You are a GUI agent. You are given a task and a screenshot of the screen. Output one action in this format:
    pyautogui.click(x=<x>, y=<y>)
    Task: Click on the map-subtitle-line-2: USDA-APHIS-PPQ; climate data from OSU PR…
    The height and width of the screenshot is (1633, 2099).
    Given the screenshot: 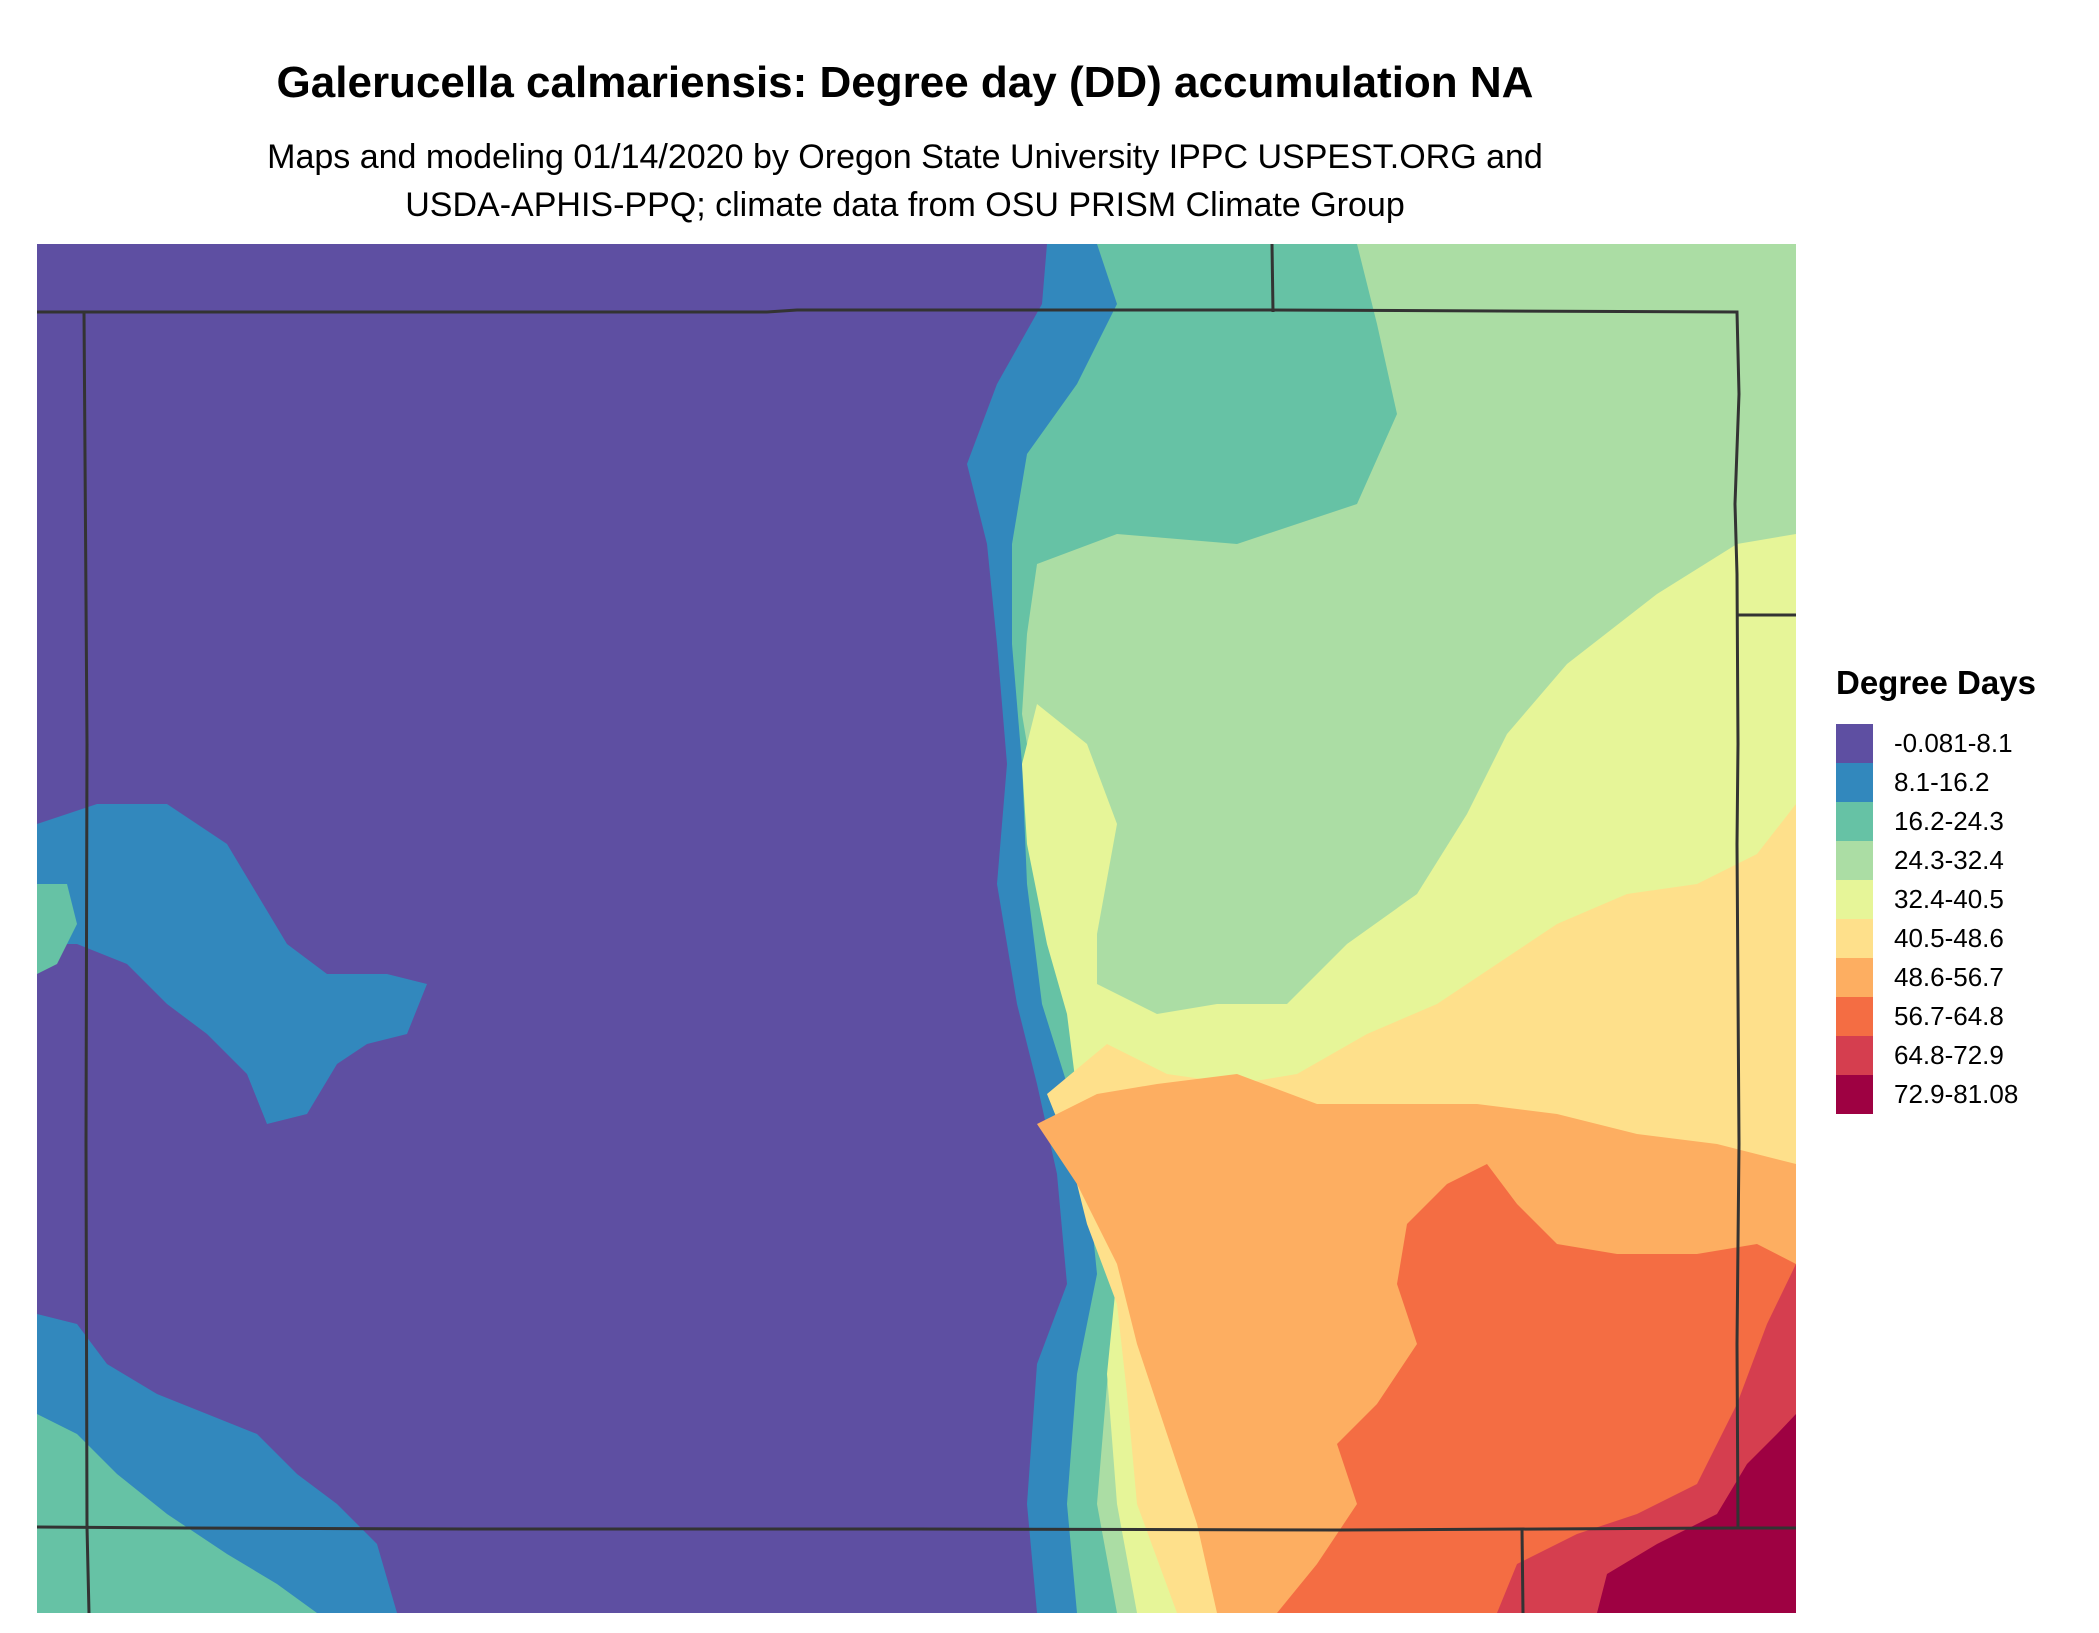 What is the action you would take?
    pyautogui.click(x=905, y=205)
    